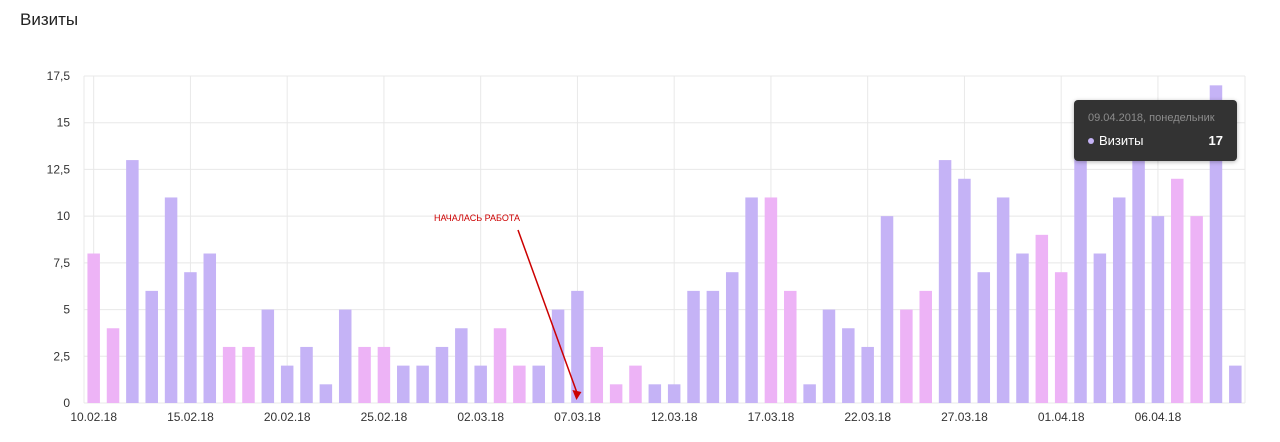 This screenshot has height=442, width=1280. I want to click on annotation-arrow-head, so click(577, 395).